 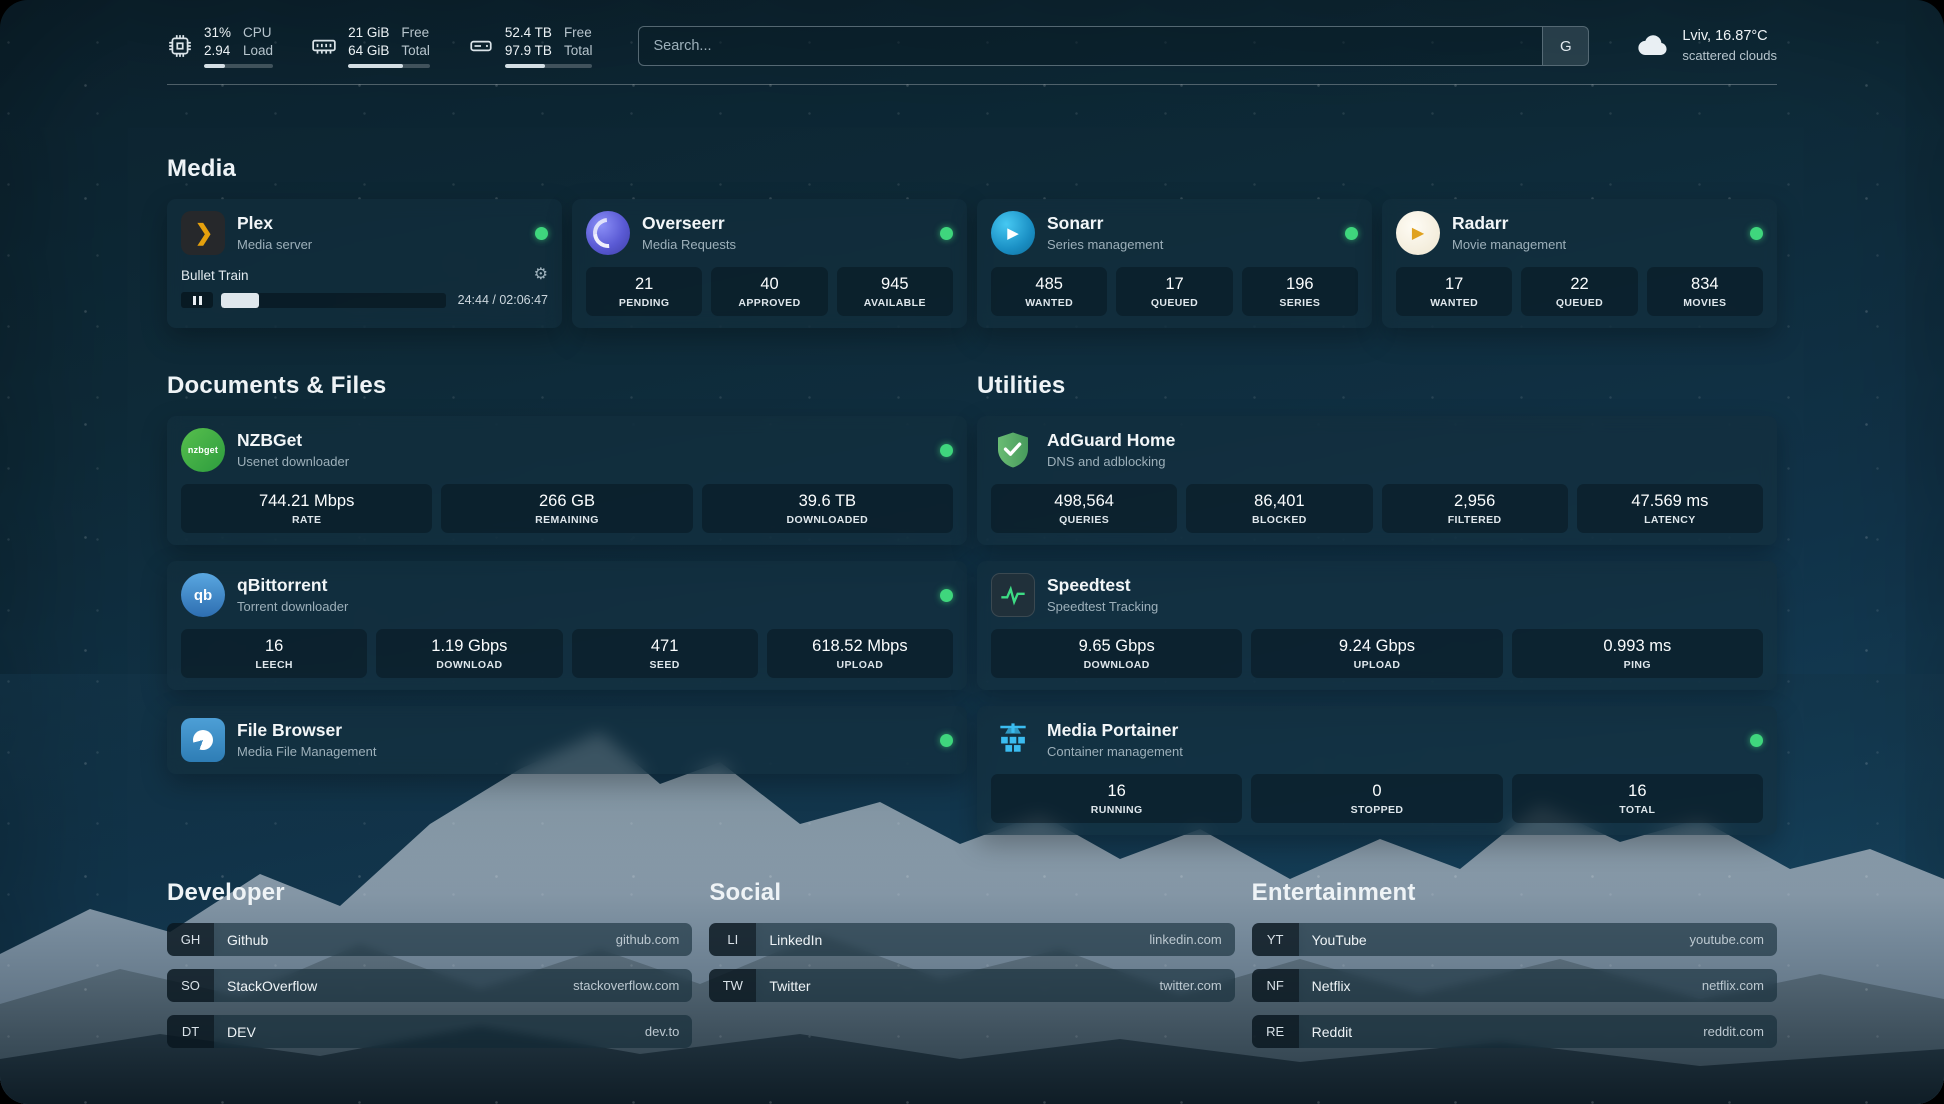 What do you see at coordinates (1454, 291) in the screenshot?
I see `radarr-stat-wanted: 17 WANTED` at bounding box center [1454, 291].